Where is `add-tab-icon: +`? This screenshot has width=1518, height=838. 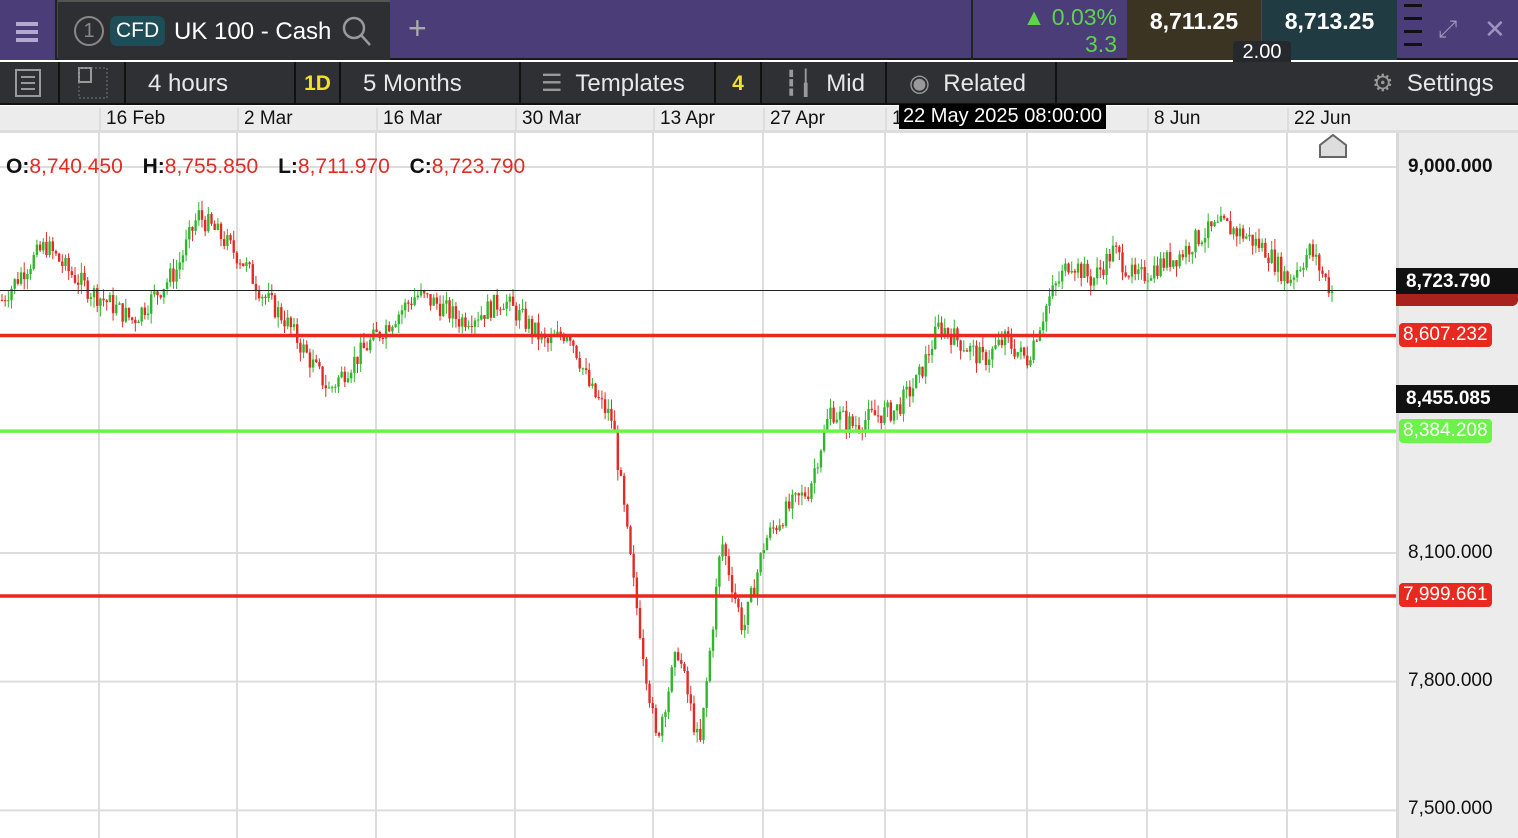 add-tab-icon: + is located at coordinates (417, 28).